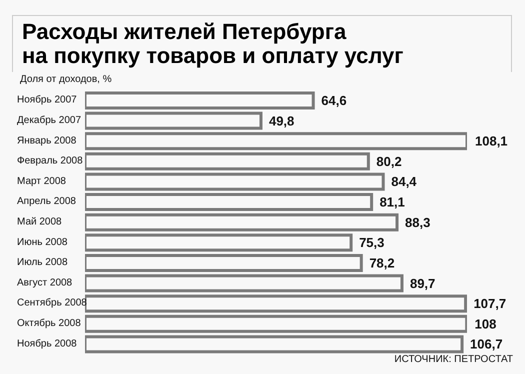  I want to click on data-label: 108,1, so click(491, 141).